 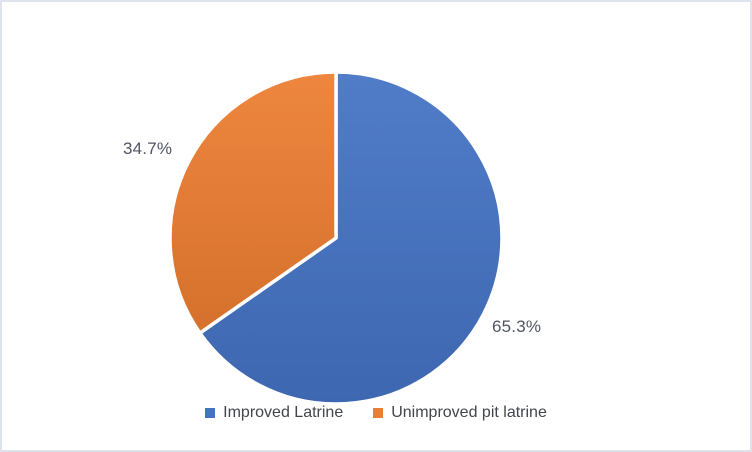 What do you see at coordinates (253, 202) in the screenshot?
I see `pie-slice-unimproved` at bounding box center [253, 202].